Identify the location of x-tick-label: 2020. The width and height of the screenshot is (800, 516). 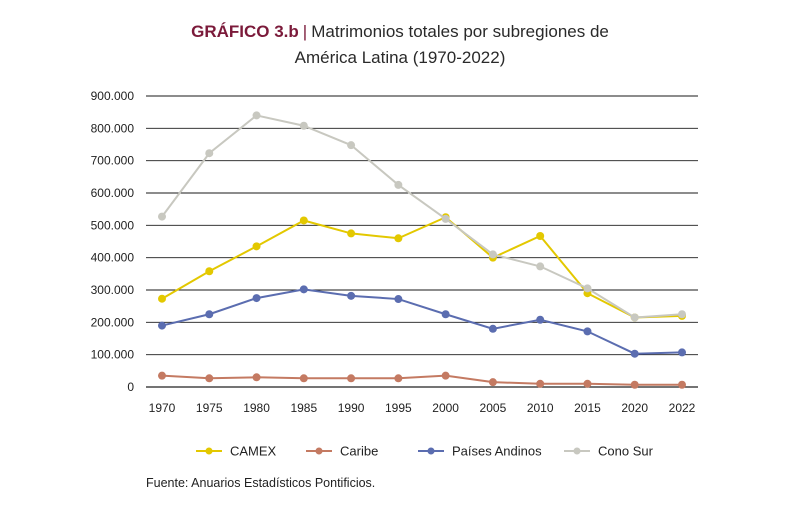
(634, 408).